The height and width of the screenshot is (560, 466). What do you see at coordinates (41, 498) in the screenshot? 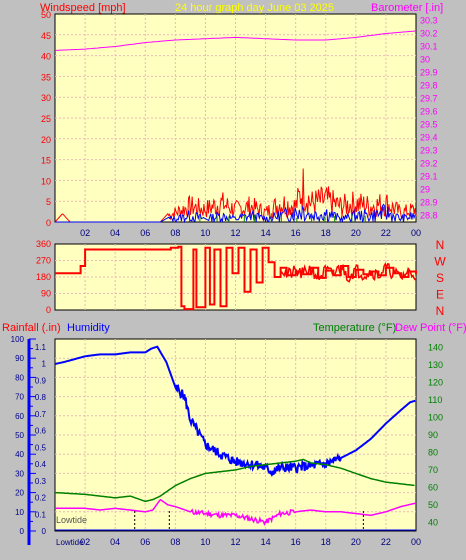
I see `rain-y-tick-label: 0.2` at bounding box center [41, 498].